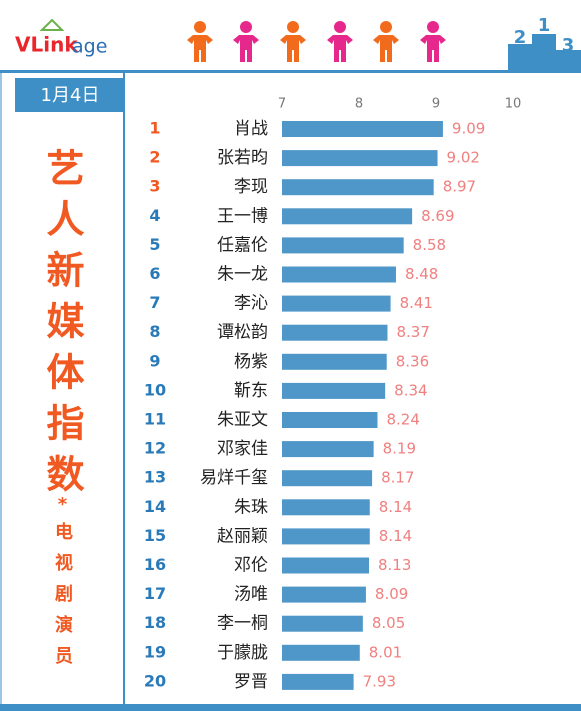 This screenshot has width=581, height=711. I want to click on name: 赵丽颖, so click(242, 536).